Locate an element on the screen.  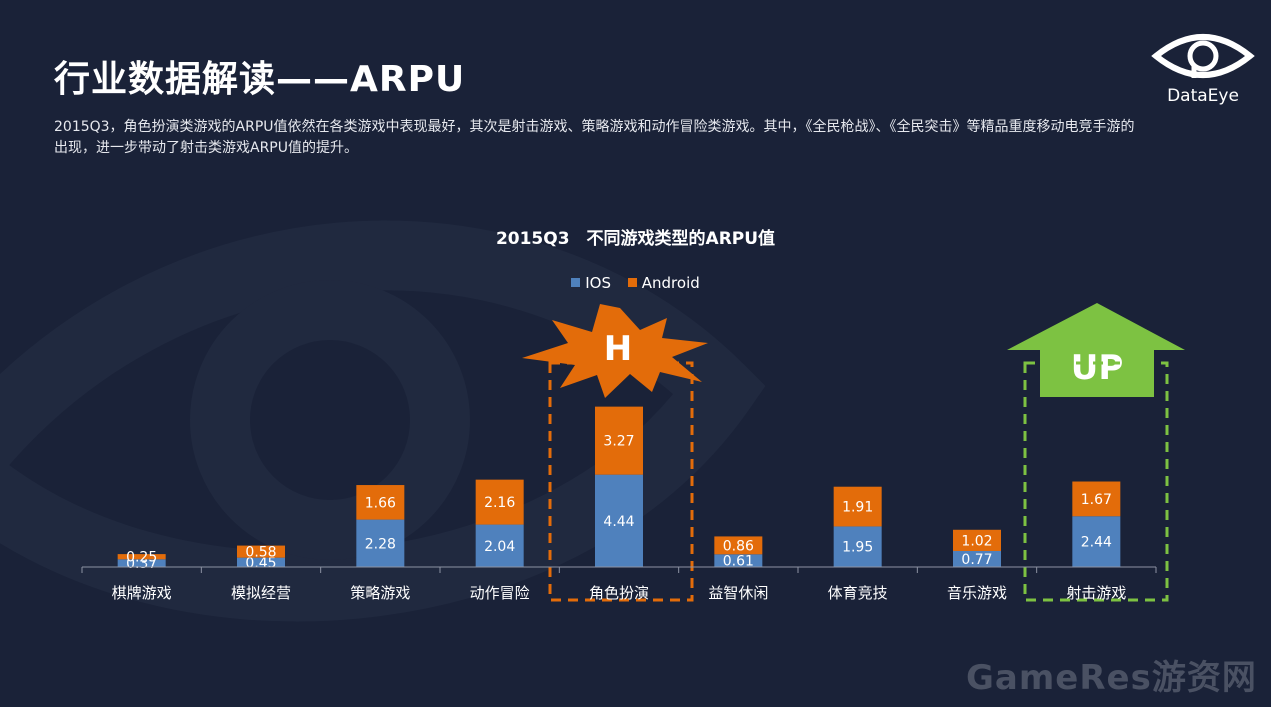
watermark-text: GameRes游资网 is located at coordinates (1111, 678).